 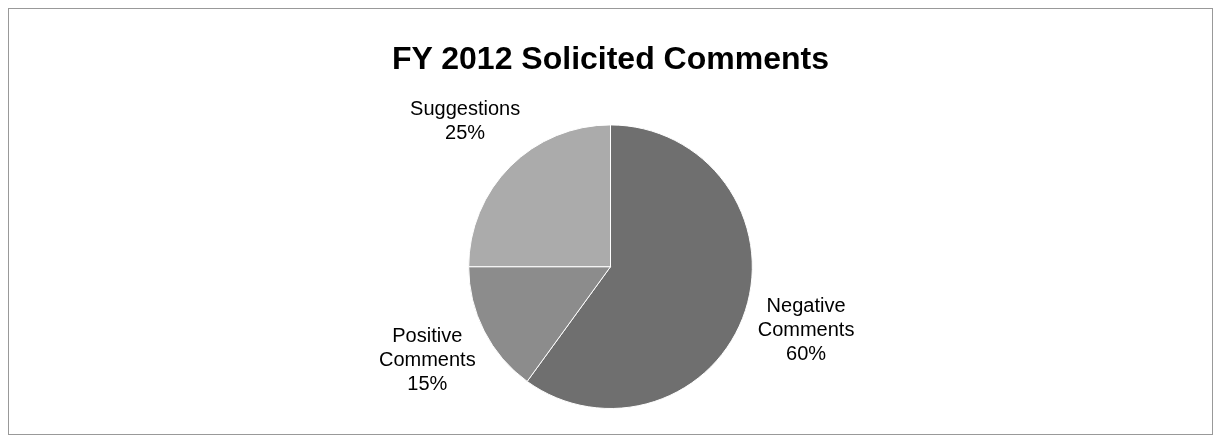 What do you see at coordinates (465, 107) in the screenshot?
I see `slice-label: Suggestions` at bounding box center [465, 107].